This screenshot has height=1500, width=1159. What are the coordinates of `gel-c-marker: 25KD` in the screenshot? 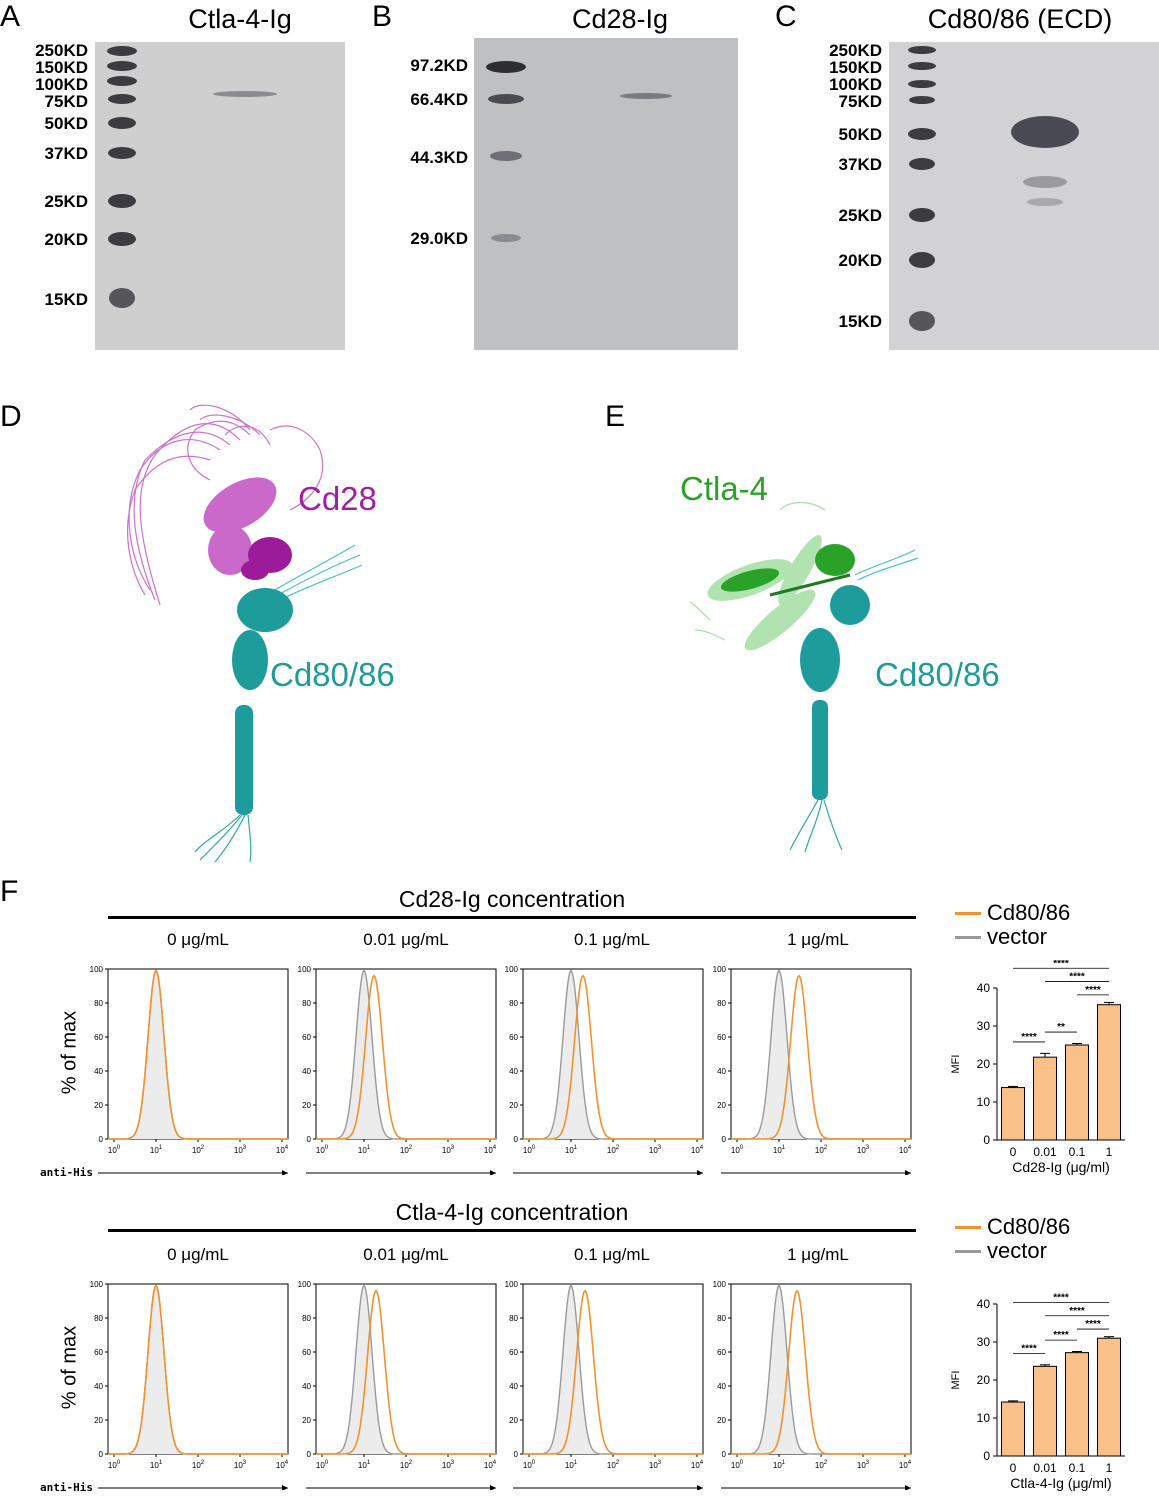 It's located at (860, 215).